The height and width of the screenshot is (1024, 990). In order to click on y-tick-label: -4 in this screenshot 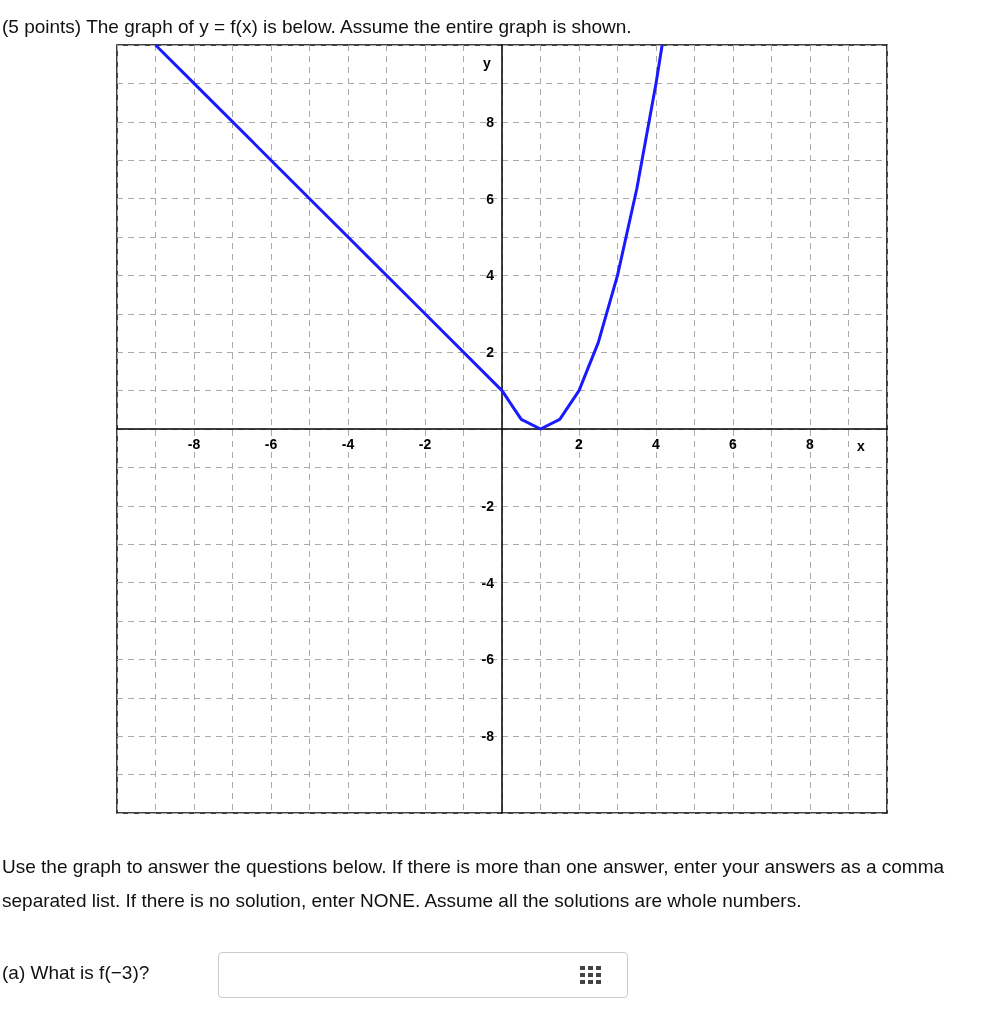, I will do `click(488, 582)`.